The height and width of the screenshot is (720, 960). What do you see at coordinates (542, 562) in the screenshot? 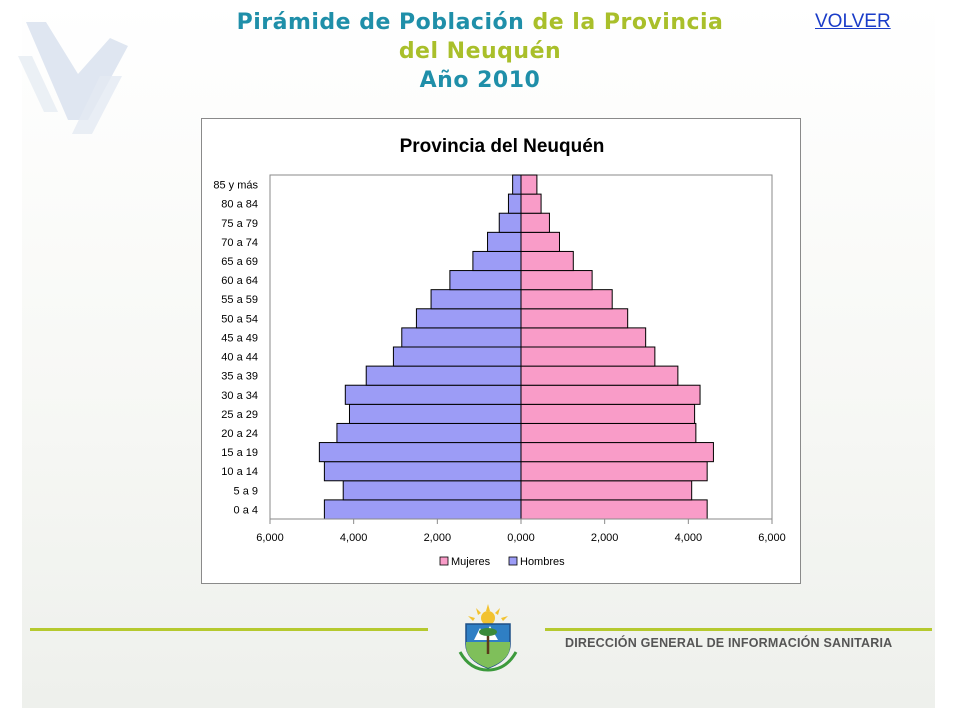
I see `legend-label: Hombres` at bounding box center [542, 562].